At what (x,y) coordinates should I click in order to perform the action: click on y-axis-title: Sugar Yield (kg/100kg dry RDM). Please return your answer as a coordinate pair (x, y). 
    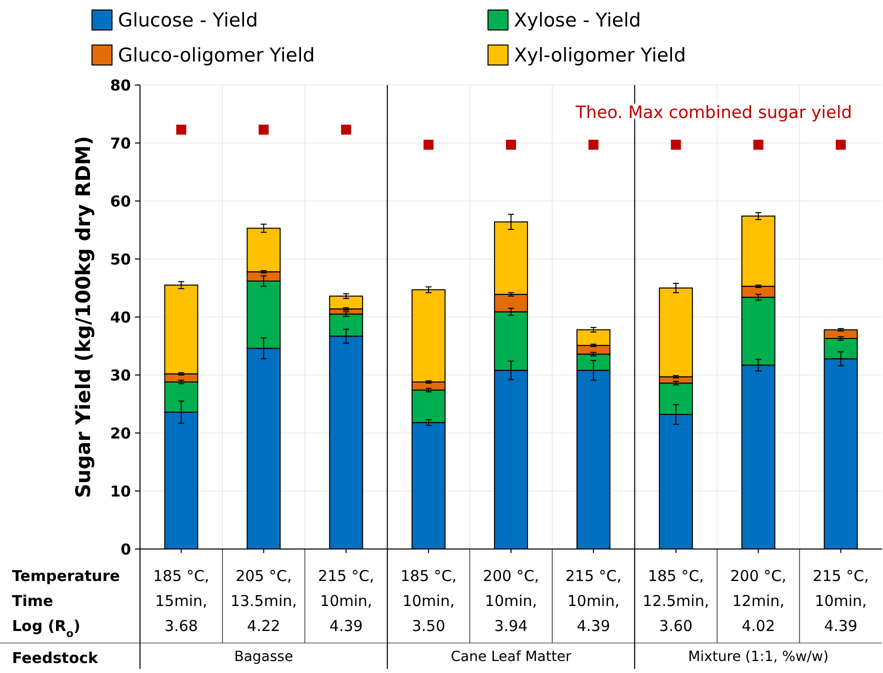
    Looking at the image, I should click on (83, 317).